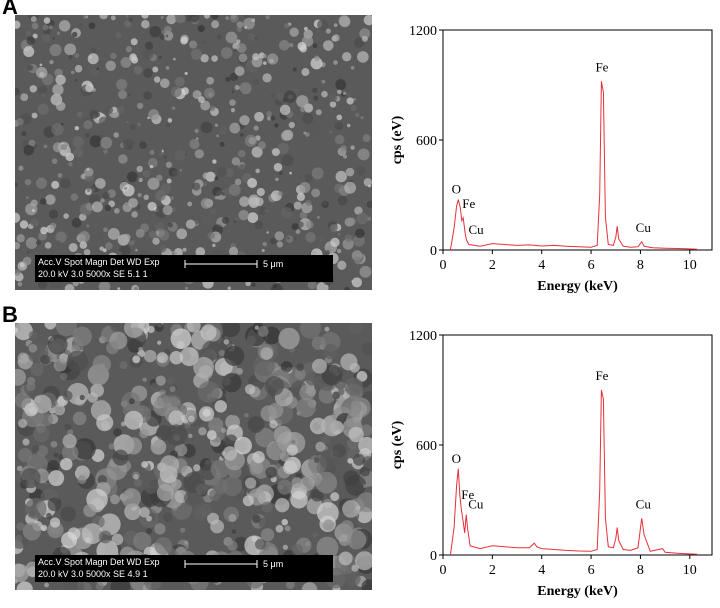  What do you see at coordinates (397, 444) in the screenshot?
I see `y-axis-label: cps (eV)` at bounding box center [397, 444].